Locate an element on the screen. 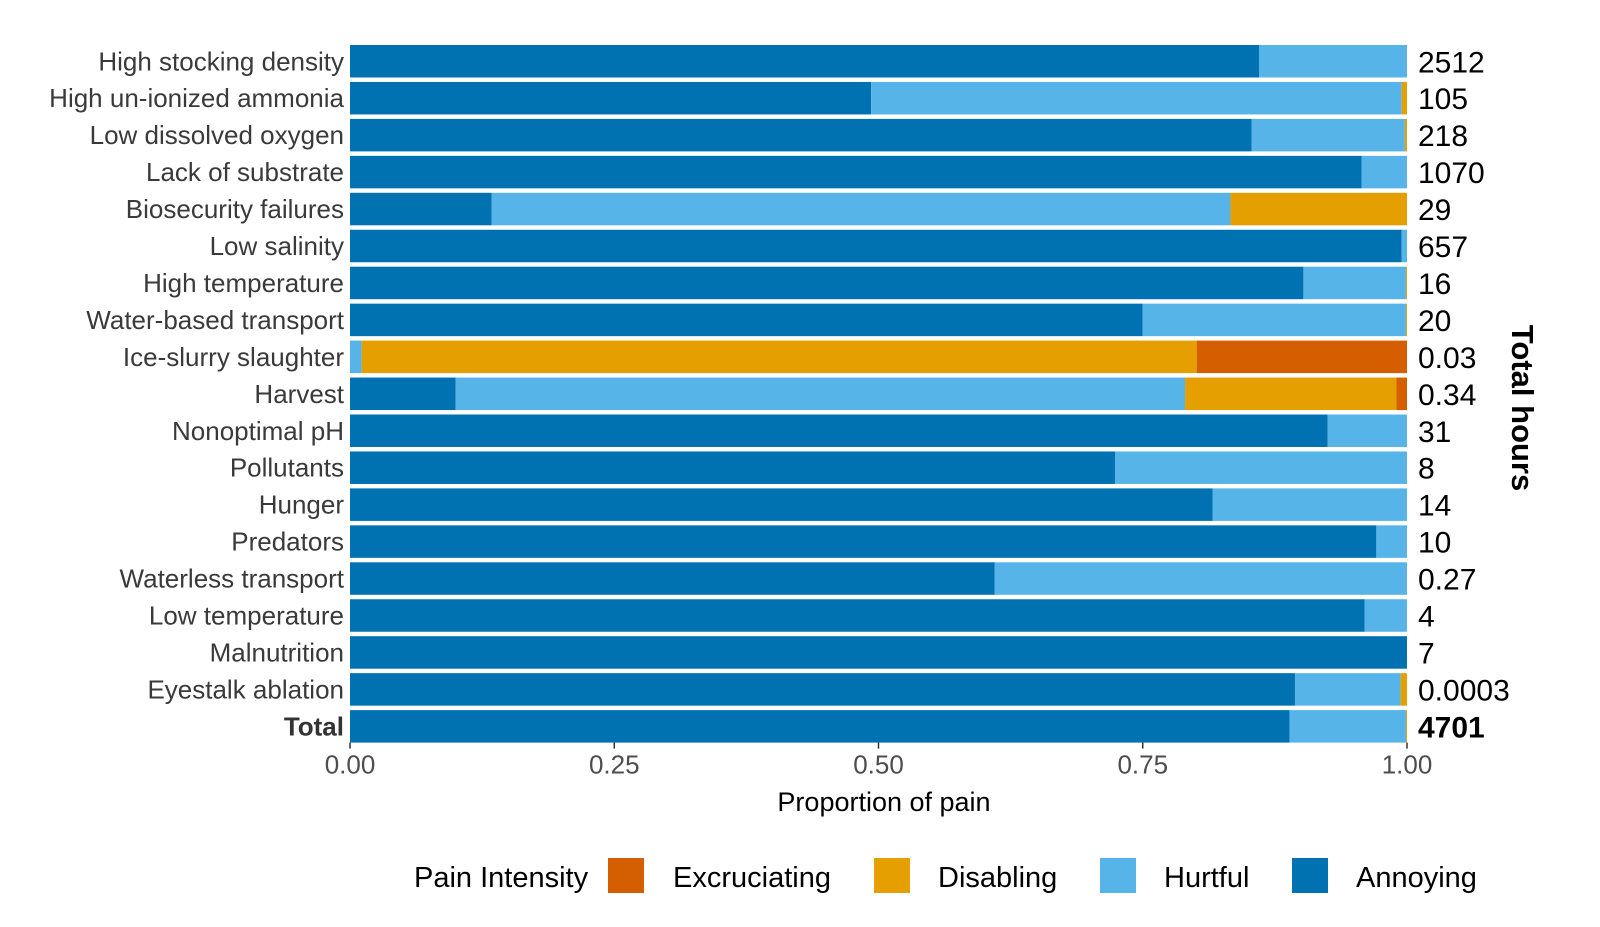 This screenshot has width=1600, height=927. category-label: Hunger is located at coordinates (302, 505).